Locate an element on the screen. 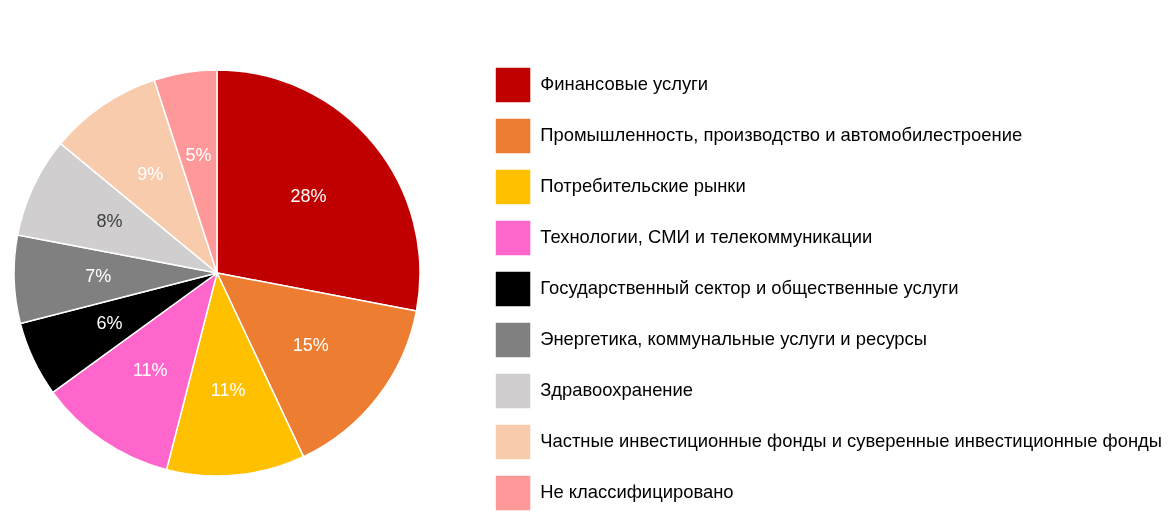 This screenshot has width=1174, height=526. data-label: 8% is located at coordinates (109, 221).